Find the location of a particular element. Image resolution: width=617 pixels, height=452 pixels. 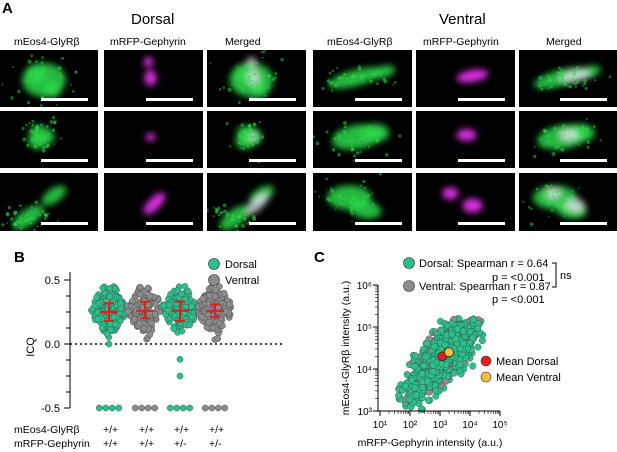

c-mean-ventral-point is located at coordinates (449, 352).